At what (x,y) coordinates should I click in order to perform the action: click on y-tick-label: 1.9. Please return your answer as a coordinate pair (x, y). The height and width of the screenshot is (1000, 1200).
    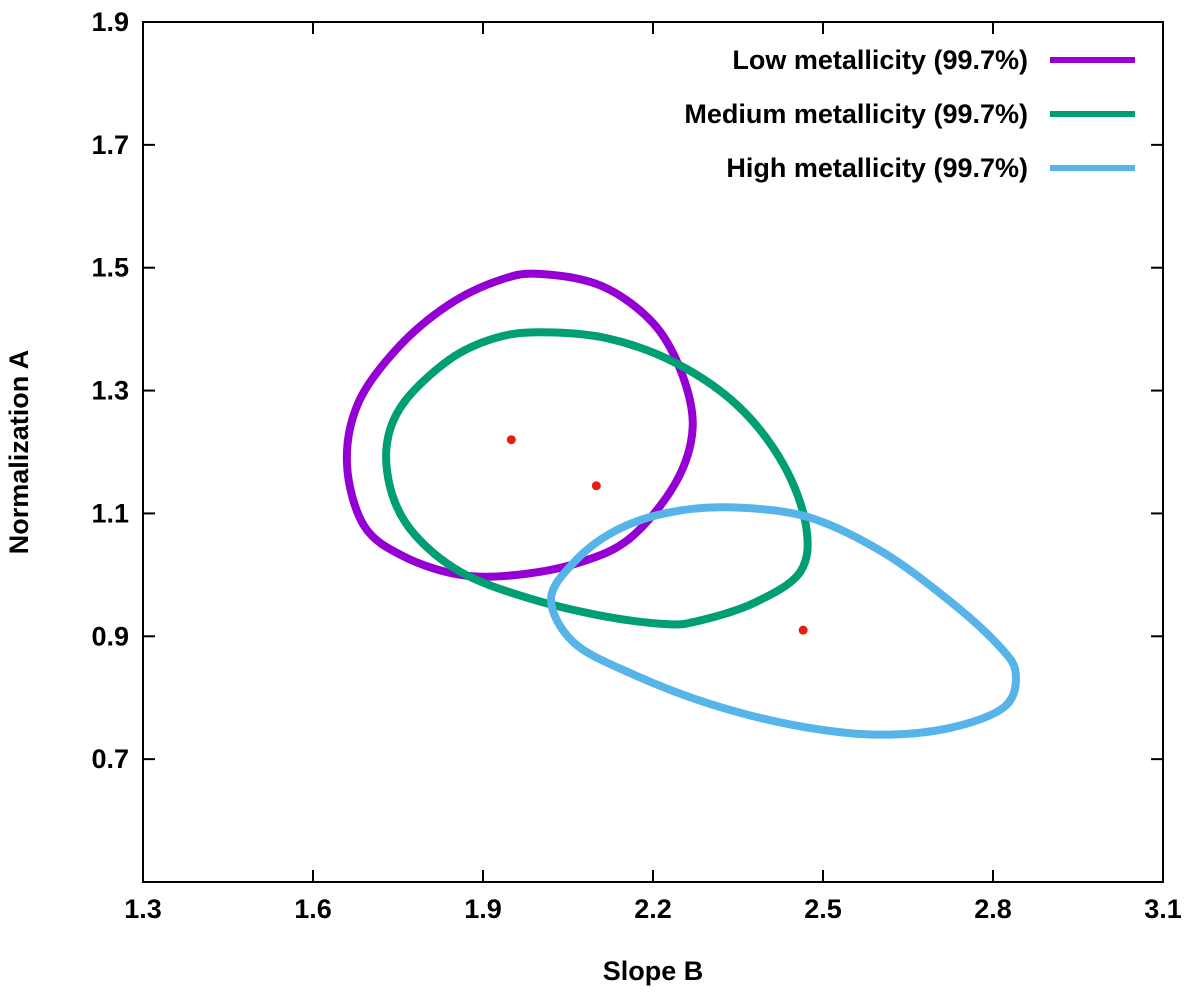
    Looking at the image, I should click on (110, 22).